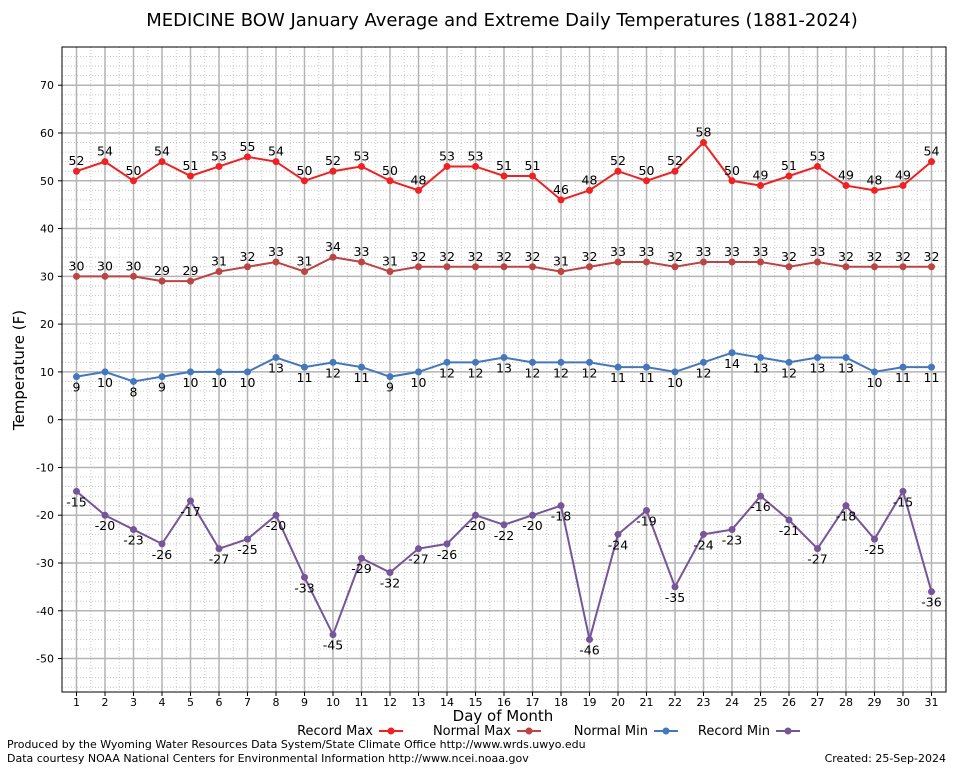 The width and height of the screenshot is (954, 768). What do you see at coordinates (247, 702) in the screenshot?
I see `x-tick-label: 7` at bounding box center [247, 702].